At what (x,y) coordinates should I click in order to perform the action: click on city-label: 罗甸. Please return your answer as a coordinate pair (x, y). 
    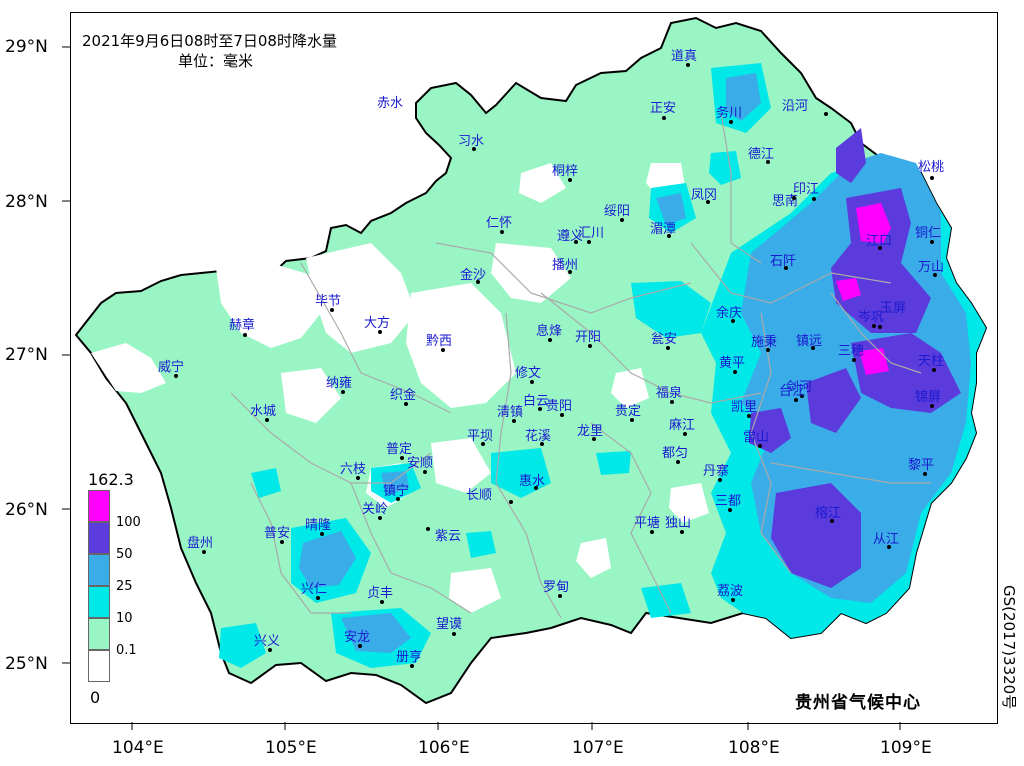
    Looking at the image, I should click on (556, 587).